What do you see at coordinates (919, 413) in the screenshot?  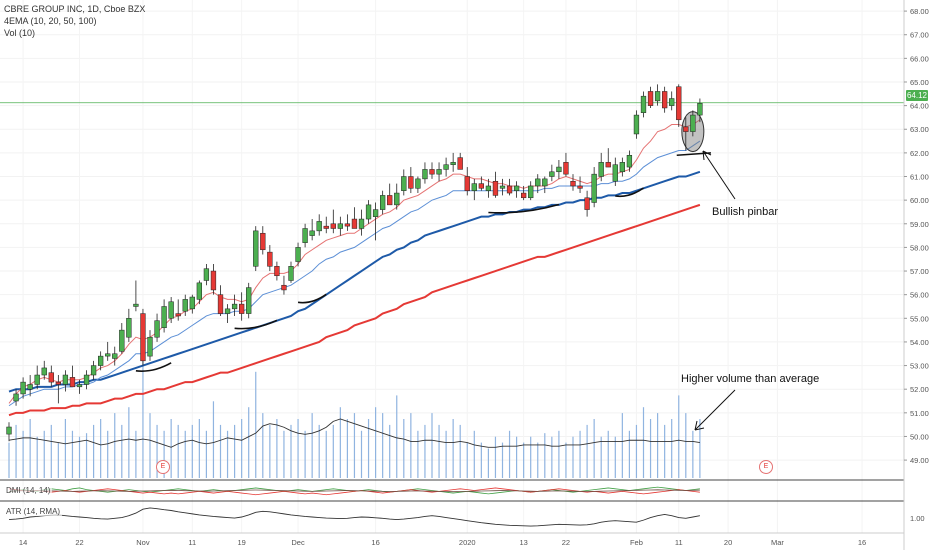 I see `price-tick-label: 51.00` at bounding box center [919, 413].